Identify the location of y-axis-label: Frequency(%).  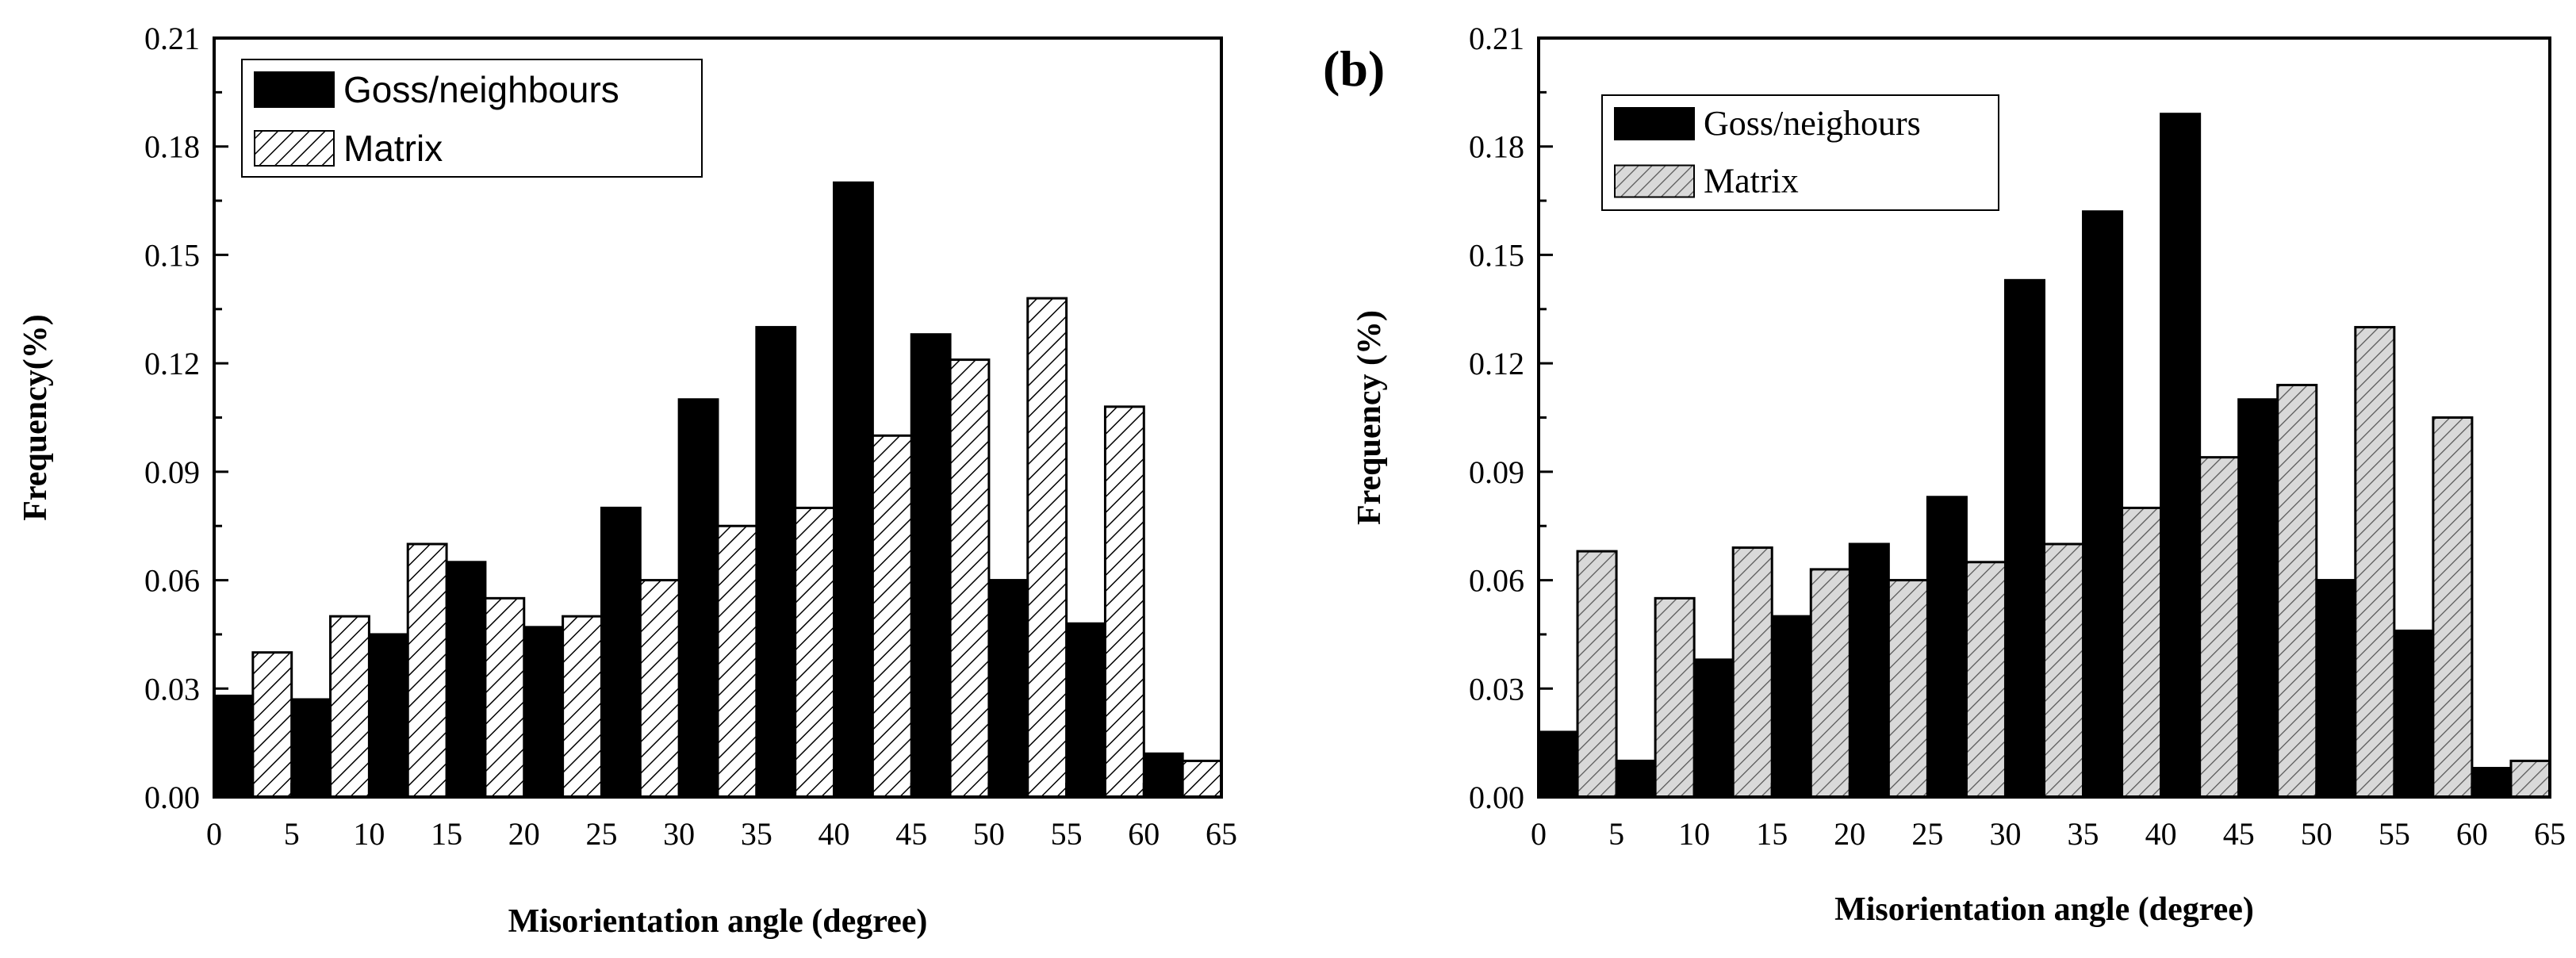
(35, 417).